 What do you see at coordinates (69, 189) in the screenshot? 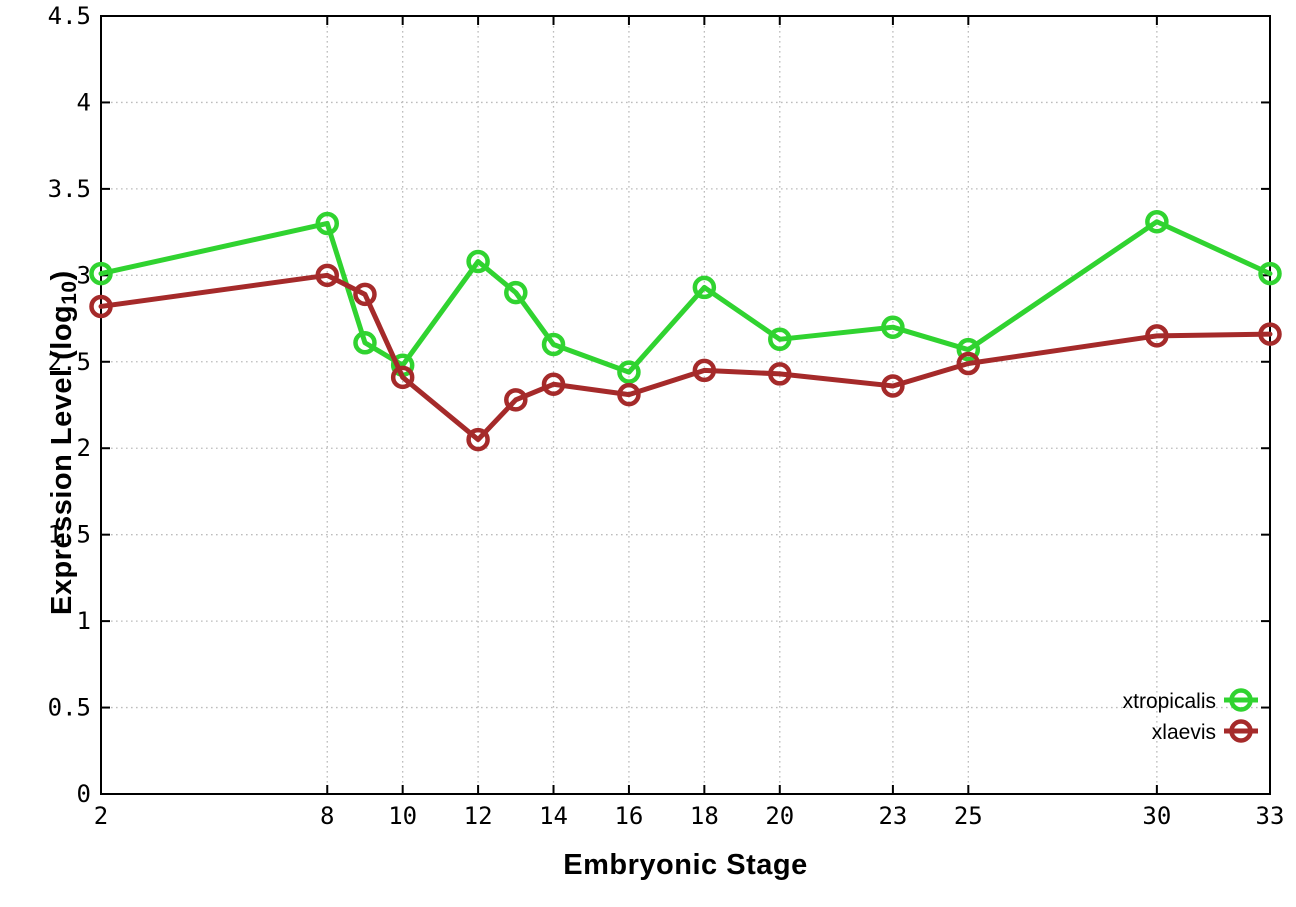
I see `y-tick-label: 3.5` at bounding box center [69, 189].